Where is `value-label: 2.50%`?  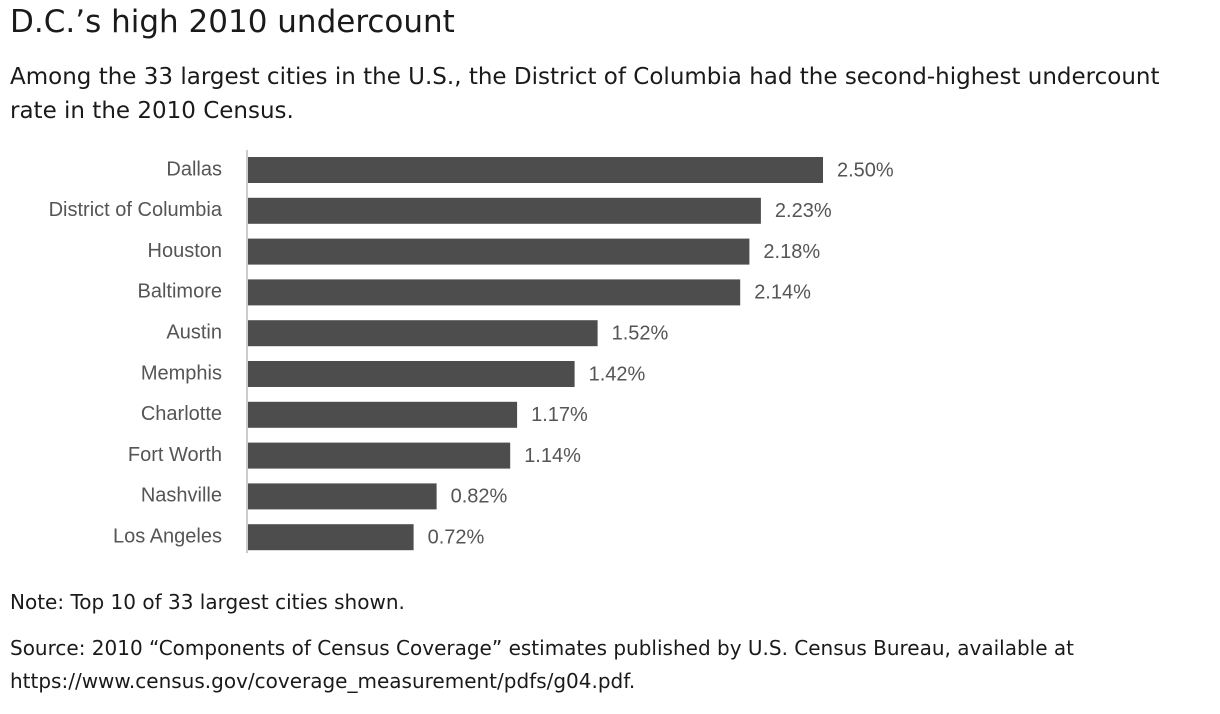 value-label: 2.50% is located at coordinates (865, 170).